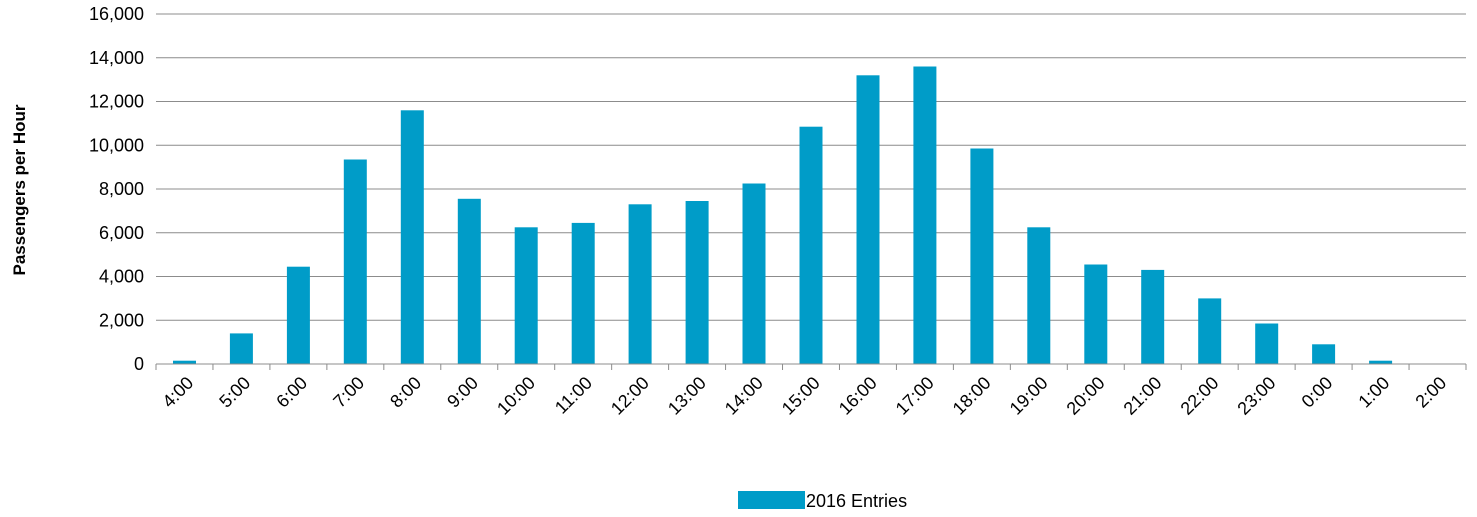 The height and width of the screenshot is (517, 1477). I want to click on x-tick-label: 21:00, so click(1143, 396).